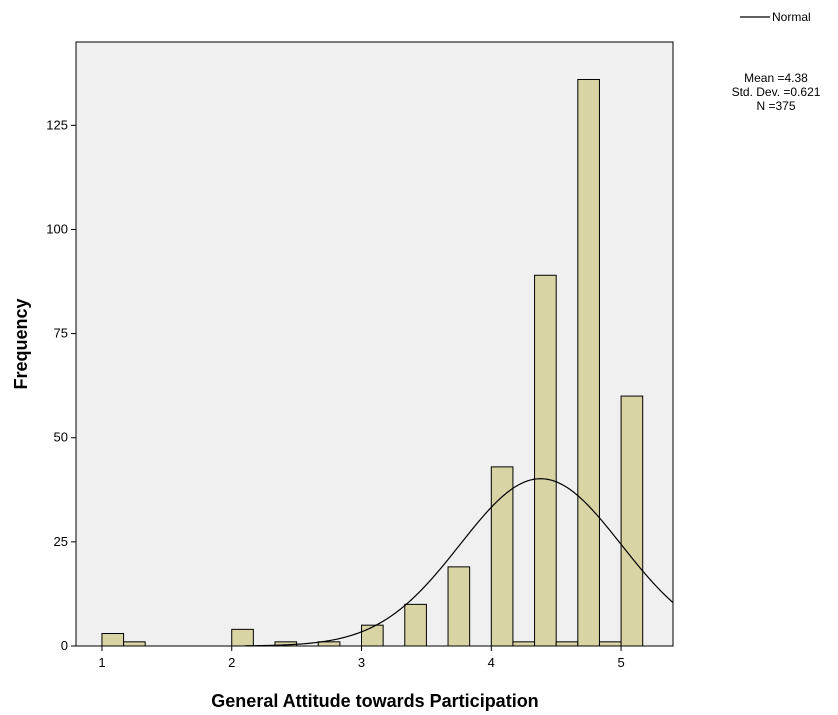  I want to click on x-tick-label-4: 4, so click(491, 662).